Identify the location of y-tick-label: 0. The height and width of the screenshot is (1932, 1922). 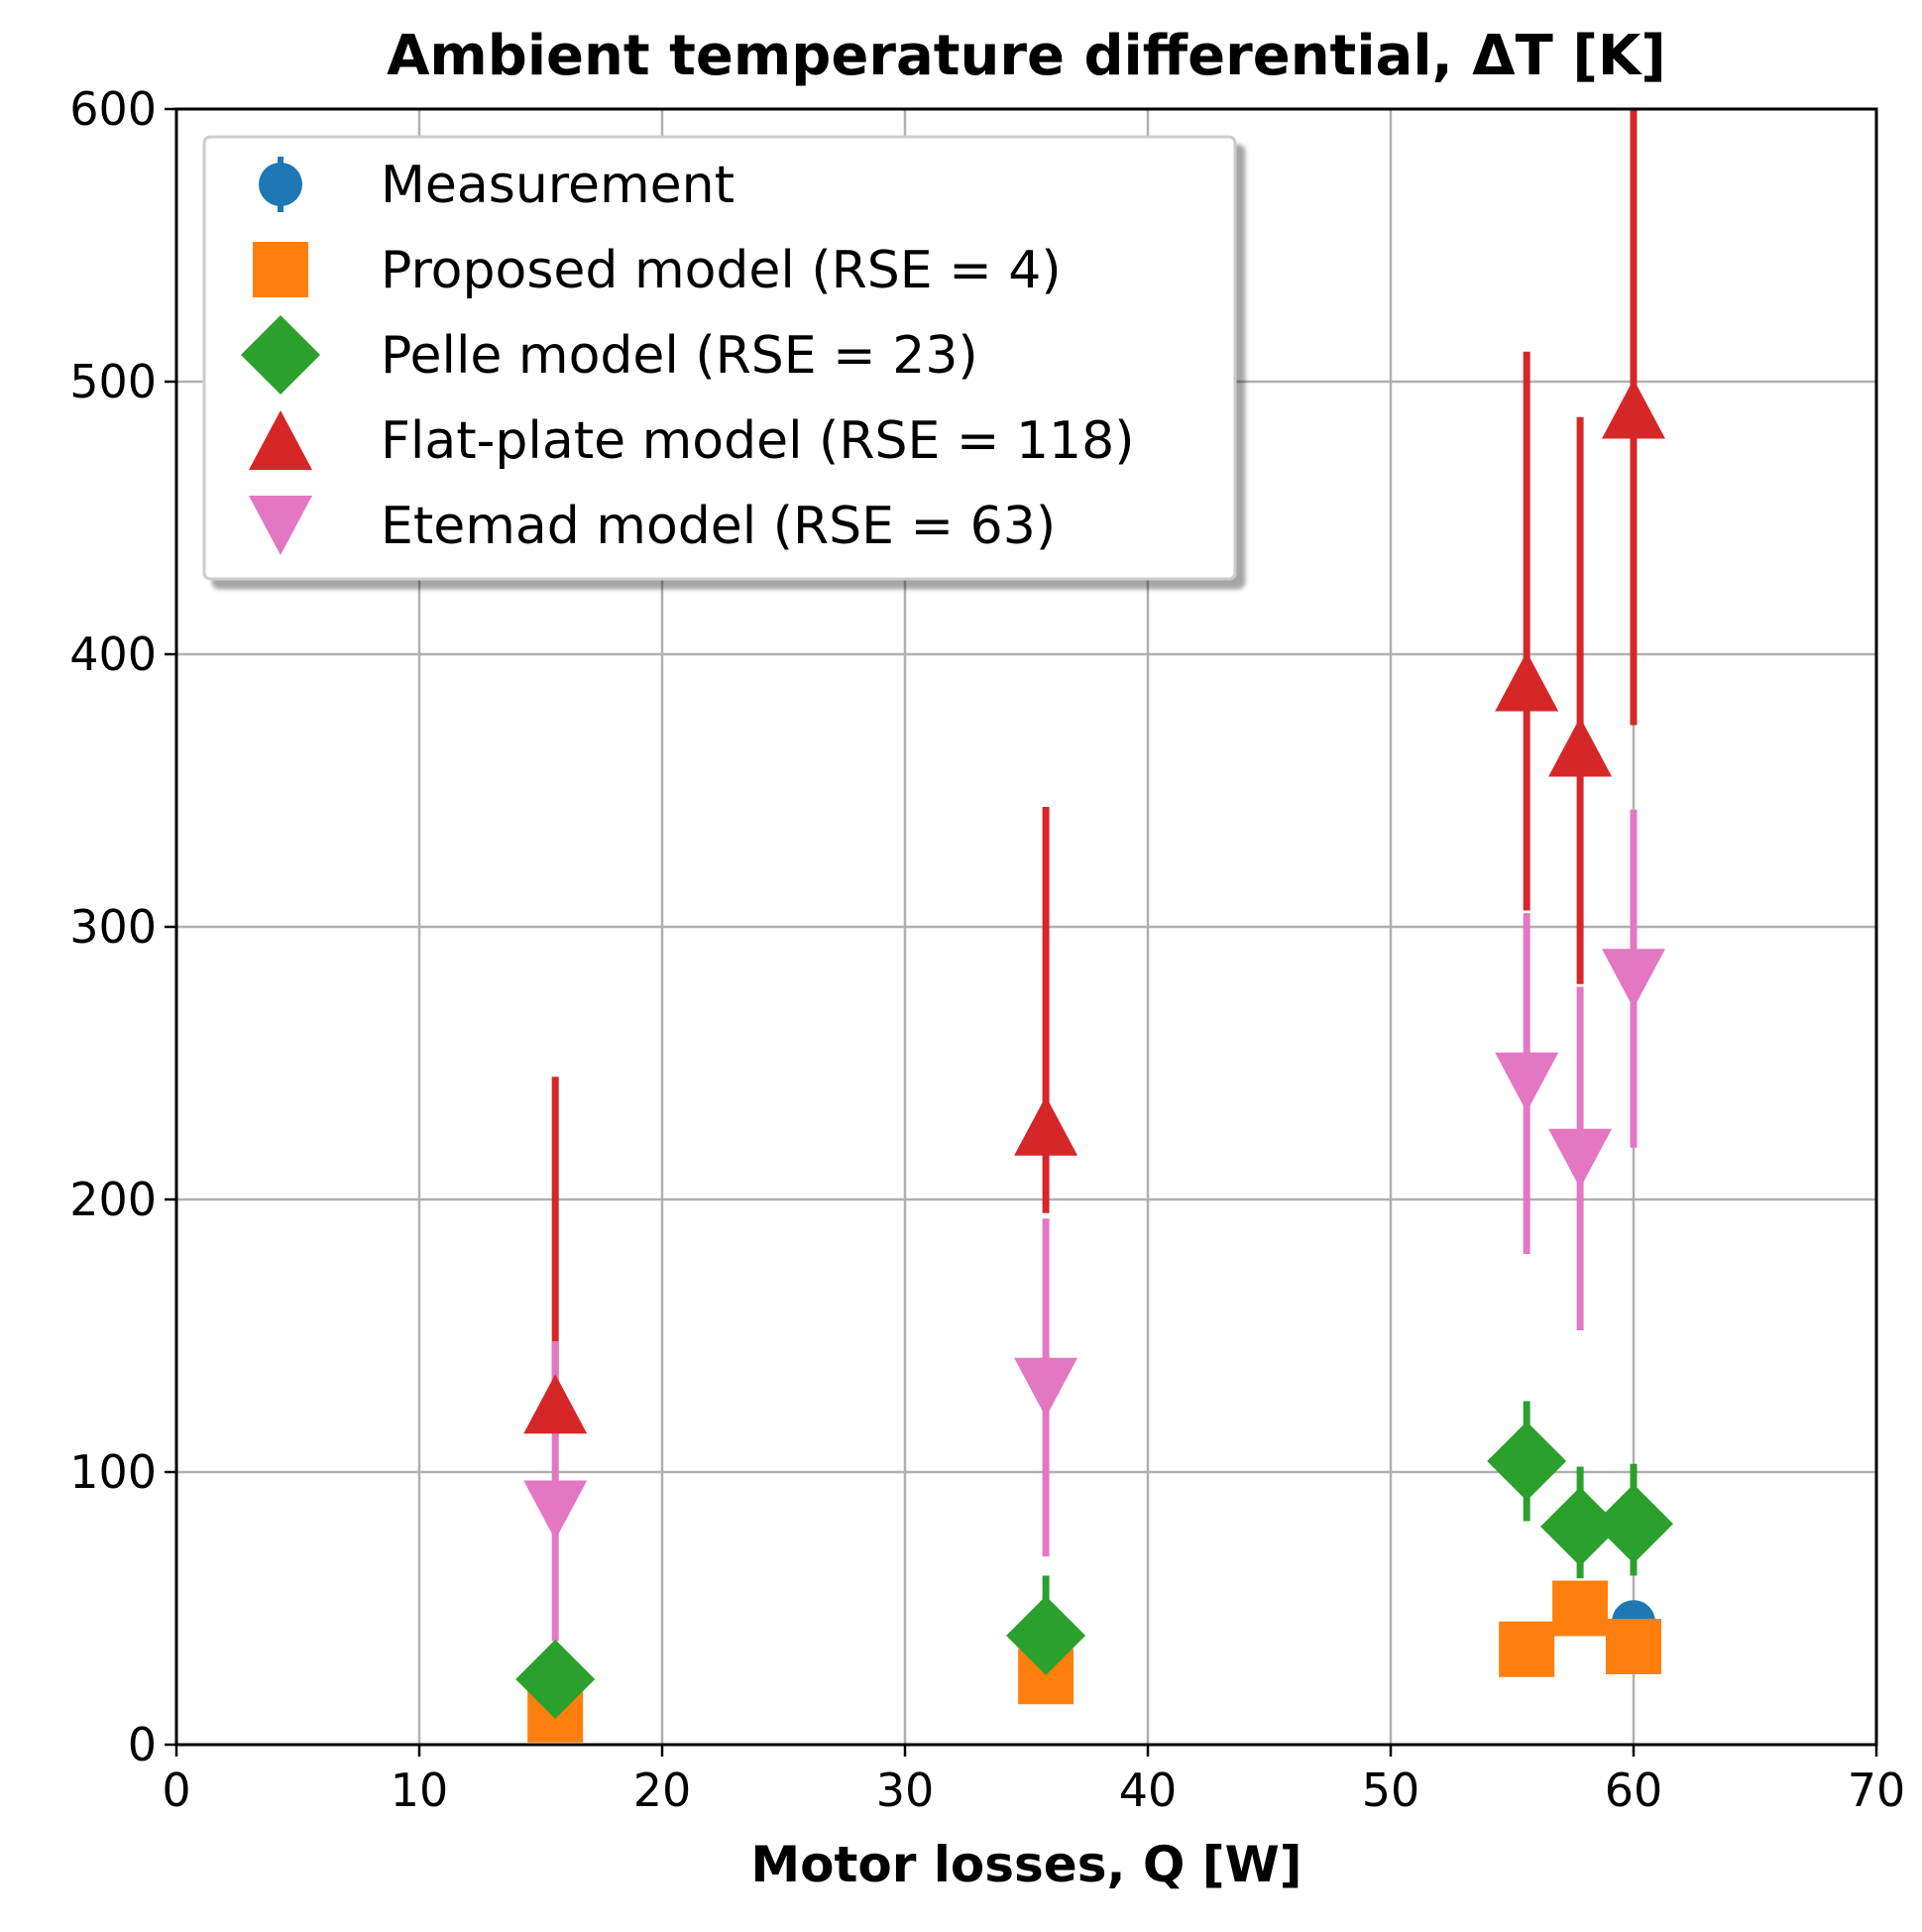
(142, 1744).